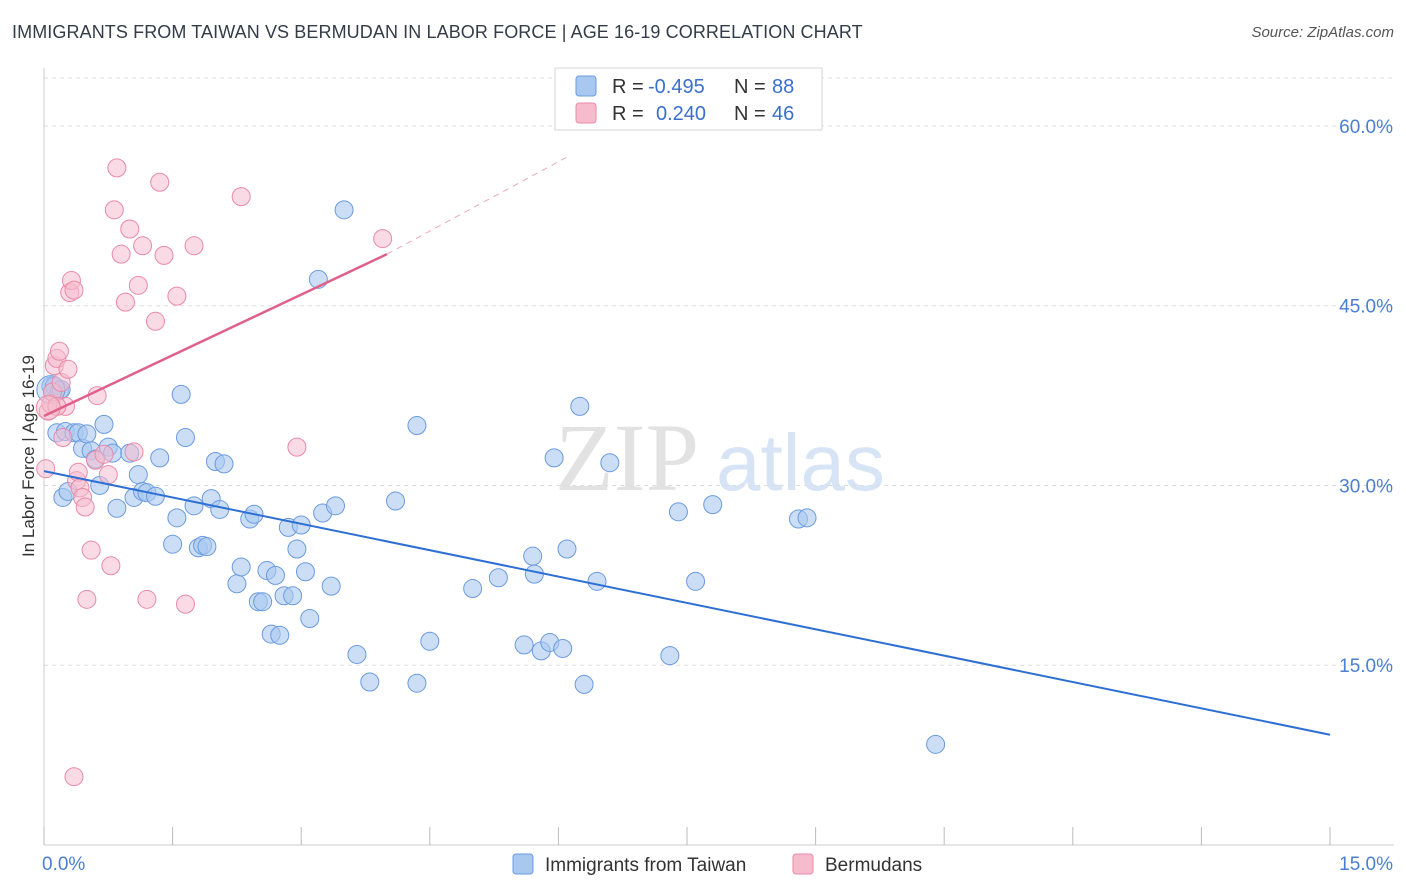  Describe the element at coordinates (28, 456) in the screenshot. I see `y-axis-title: In Labor Force | Age 16-19` at that location.